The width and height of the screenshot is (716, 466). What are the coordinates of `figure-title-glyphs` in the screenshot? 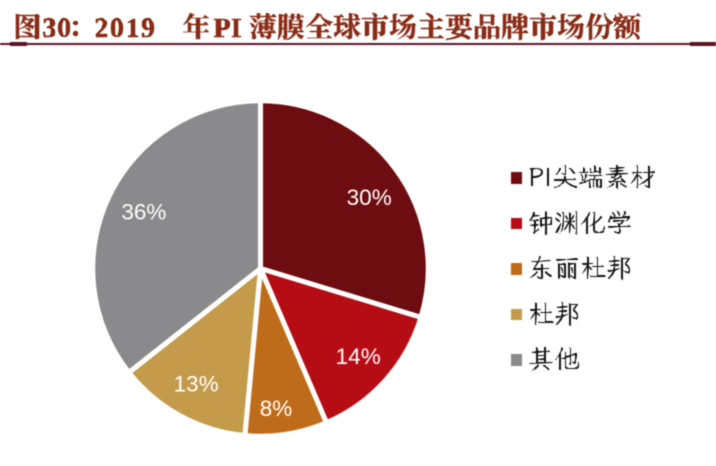 It's located at (328, 26).